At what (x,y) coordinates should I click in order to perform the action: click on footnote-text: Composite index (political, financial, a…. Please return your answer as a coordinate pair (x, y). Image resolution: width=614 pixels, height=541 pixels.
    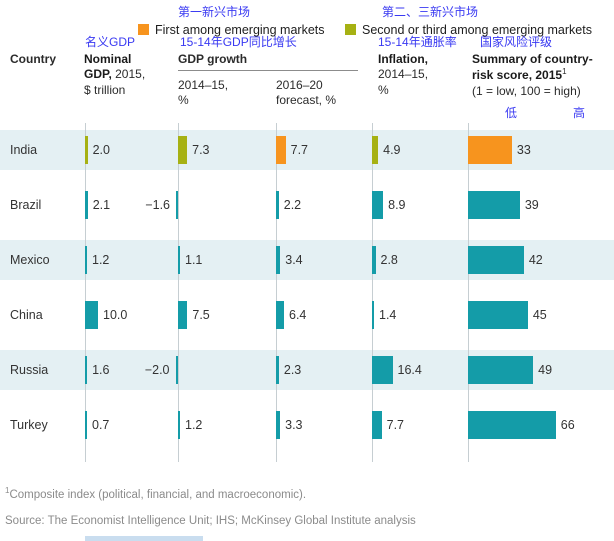
    Looking at the image, I should click on (158, 494).